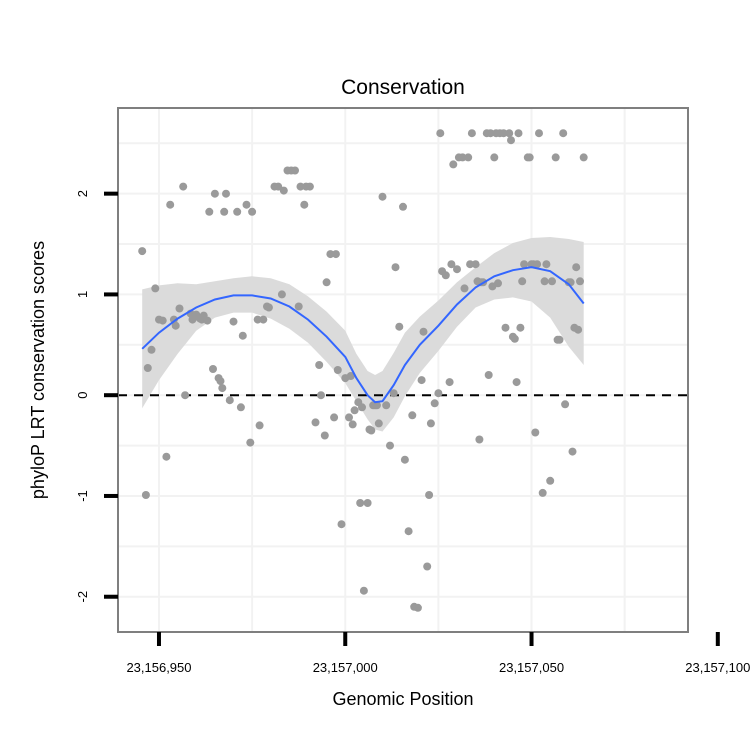 The image size is (750, 750). What do you see at coordinates (38, 370) in the screenshot?
I see `y-axis-title: phyloP LRT conservation scores` at bounding box center [38, 370].